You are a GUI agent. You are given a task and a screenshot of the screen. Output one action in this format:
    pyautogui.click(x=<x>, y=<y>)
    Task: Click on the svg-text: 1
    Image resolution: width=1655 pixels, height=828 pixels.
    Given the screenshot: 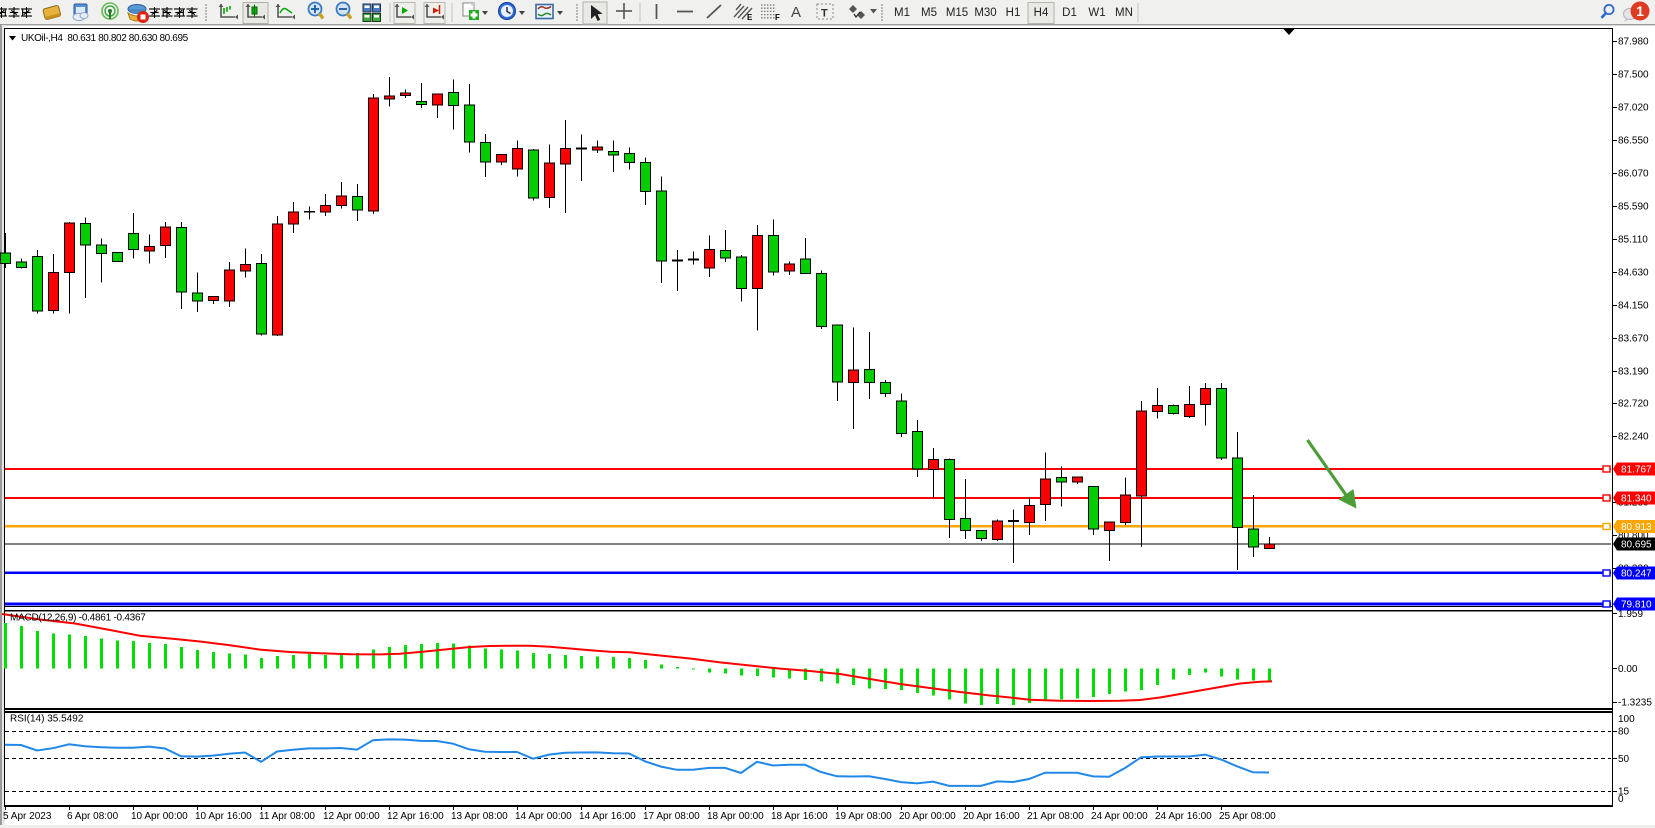 What is the action you would take?
    pyautogui.click(x=1640, y=11)
    